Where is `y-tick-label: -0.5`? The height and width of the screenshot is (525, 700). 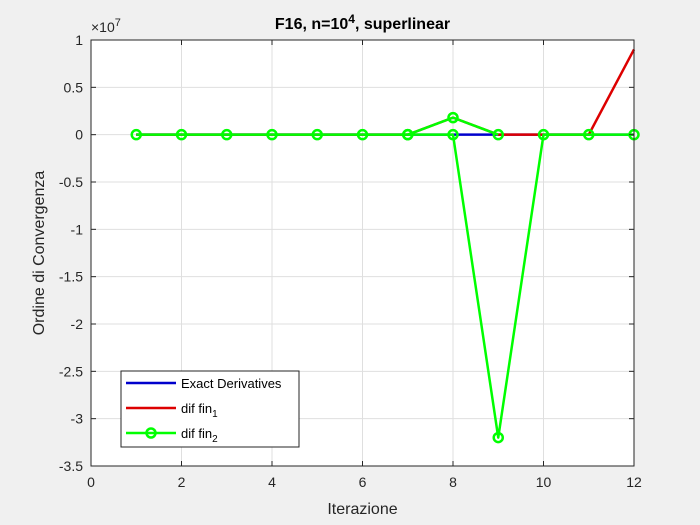
y-tick-label: -0.5 is located at coordinates (71, 182).